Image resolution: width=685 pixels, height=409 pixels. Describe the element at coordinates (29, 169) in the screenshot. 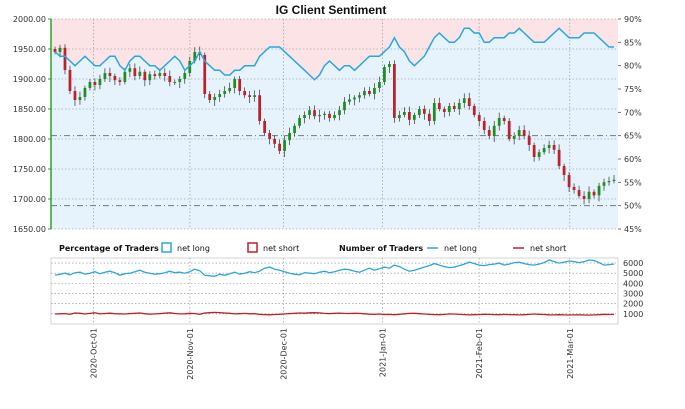

I see `price-tick-label: 1750.00` at that location.